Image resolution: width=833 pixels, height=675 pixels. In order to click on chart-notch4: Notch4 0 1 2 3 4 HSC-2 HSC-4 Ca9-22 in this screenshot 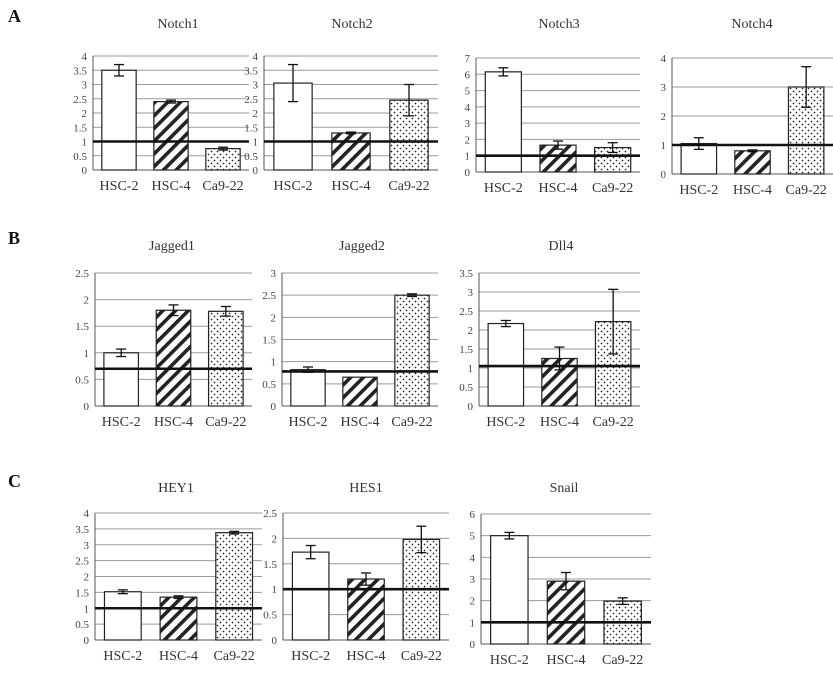, I will do `click(747, 107)`.